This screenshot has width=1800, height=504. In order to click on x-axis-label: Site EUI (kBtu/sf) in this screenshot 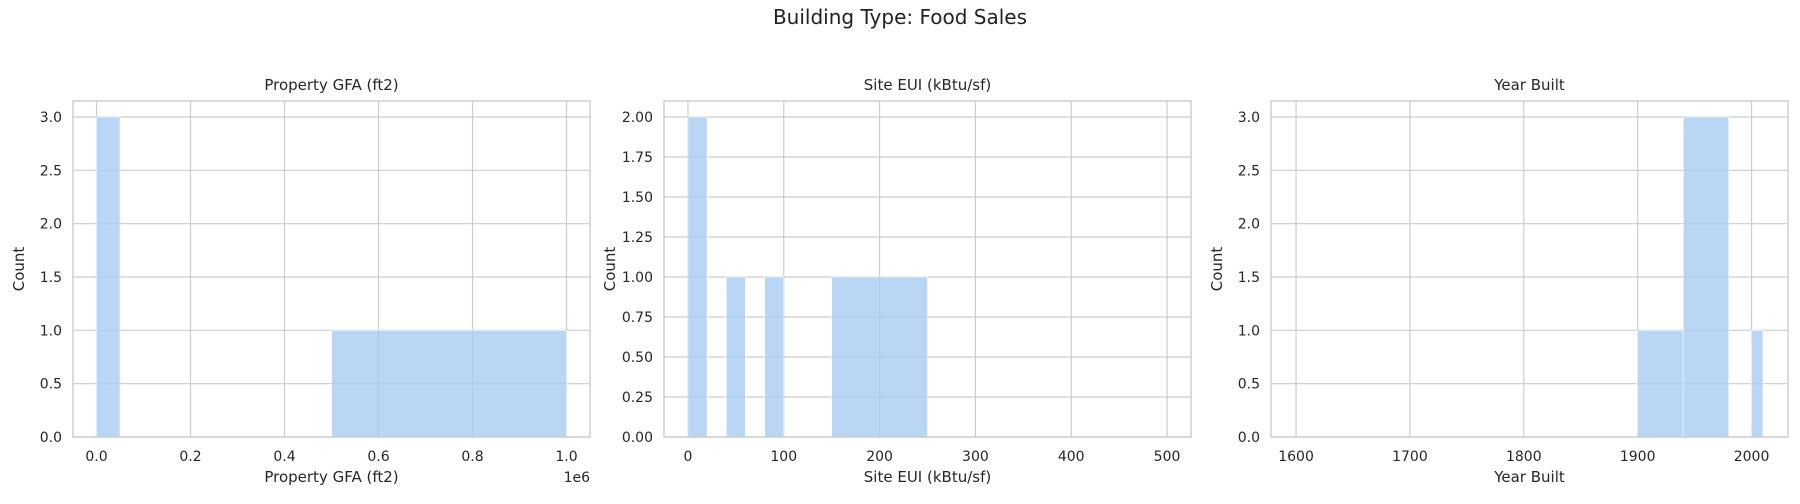, I will do `click(927, 477)`.